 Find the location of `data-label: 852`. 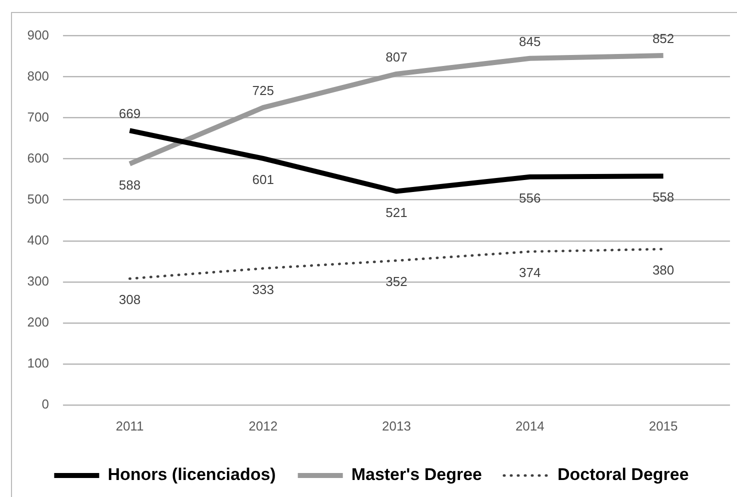

data-label: 852 is located at coordinates (663, 38).